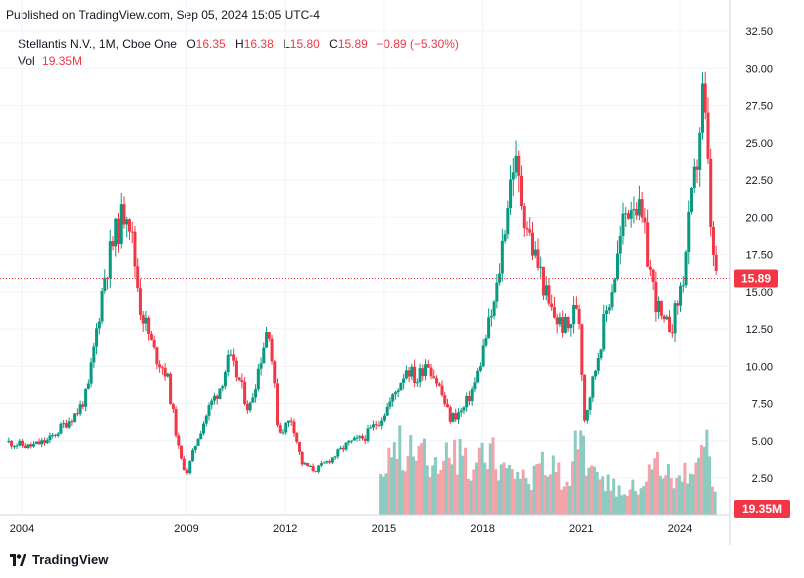 Image resolution: width=804 pixels, height=578 pixels. Describe the element at coordinates (70, 559) in the screenshot. I see `brand-name: TradingView` at that location.